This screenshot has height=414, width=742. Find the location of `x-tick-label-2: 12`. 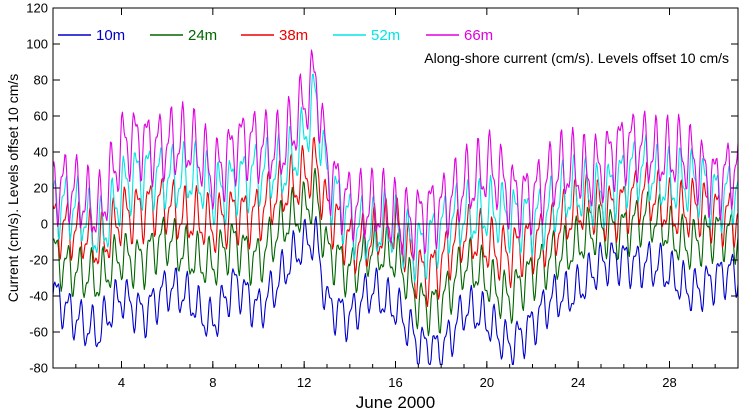

x-tick-label-2: 12 is located at coordinates (304, 382).